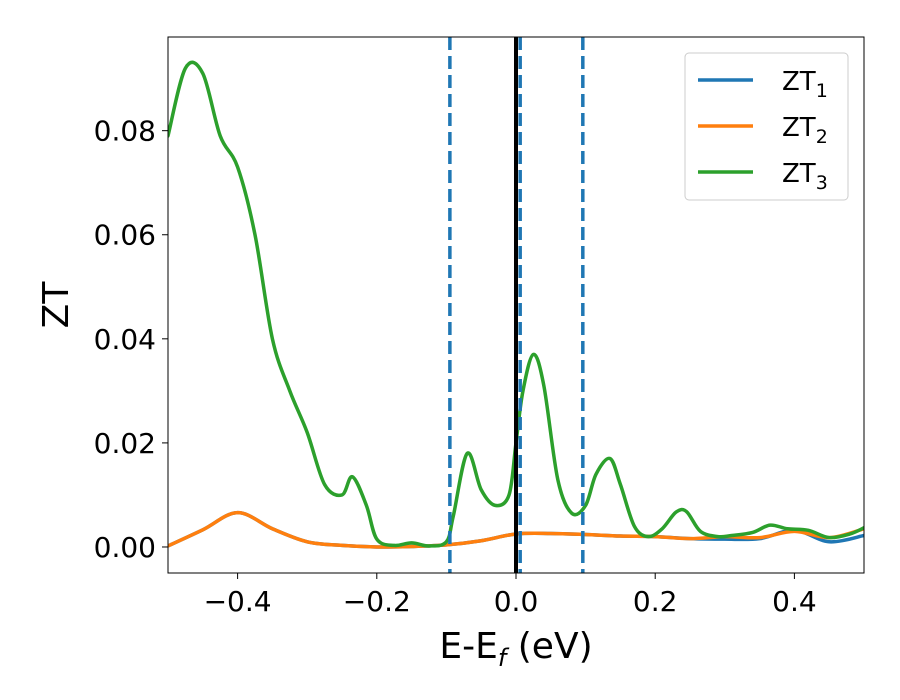 Image resolution: width=900 pixels, height=700 pixels. What do you see at coordinates (794, 601) in the screenshot?
I see `x-tick-label: 0.4` at bounding box center [794, 601].